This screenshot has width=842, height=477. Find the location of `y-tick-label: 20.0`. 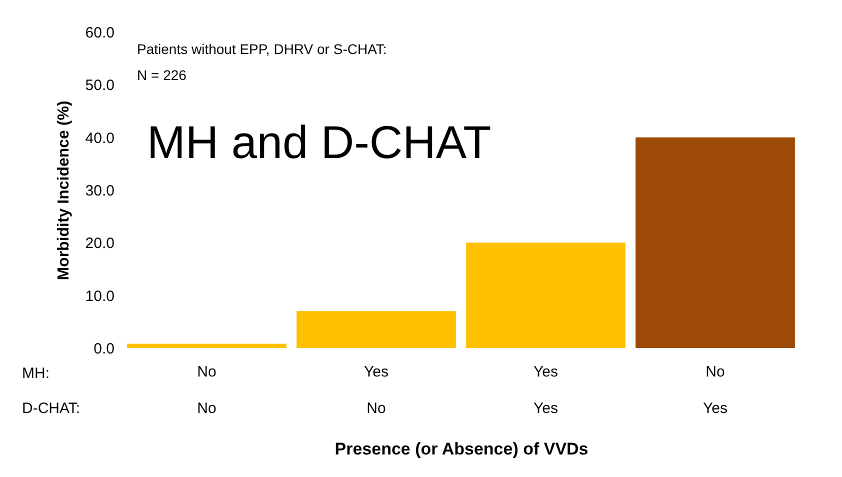

y-tick-label: 20.0 is located at coordinates (99, 243).